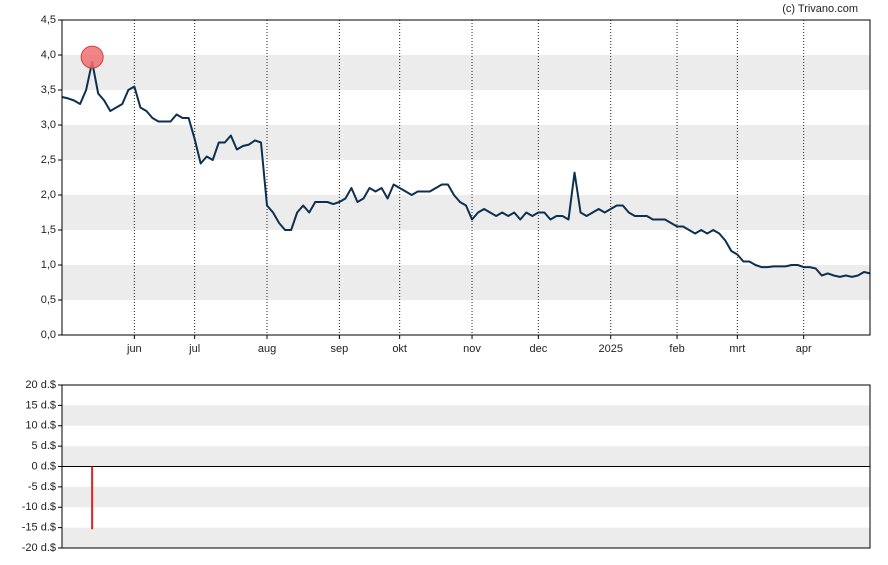  Describe the element at coordinates (39, 507) in the screenshot. I see `y-tick-label: -10 d.$` at that location.